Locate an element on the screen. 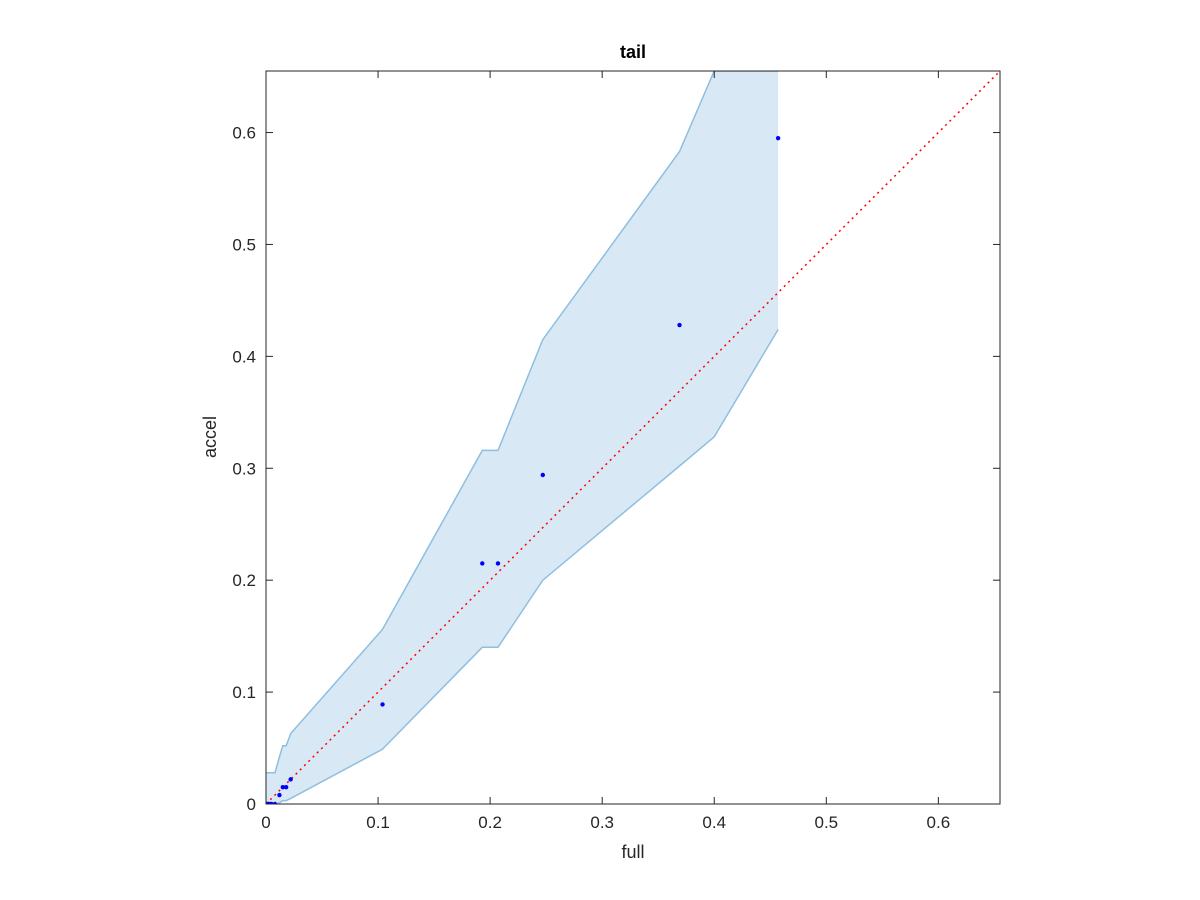  chart-title: tail is located at coordinates (633, 52).